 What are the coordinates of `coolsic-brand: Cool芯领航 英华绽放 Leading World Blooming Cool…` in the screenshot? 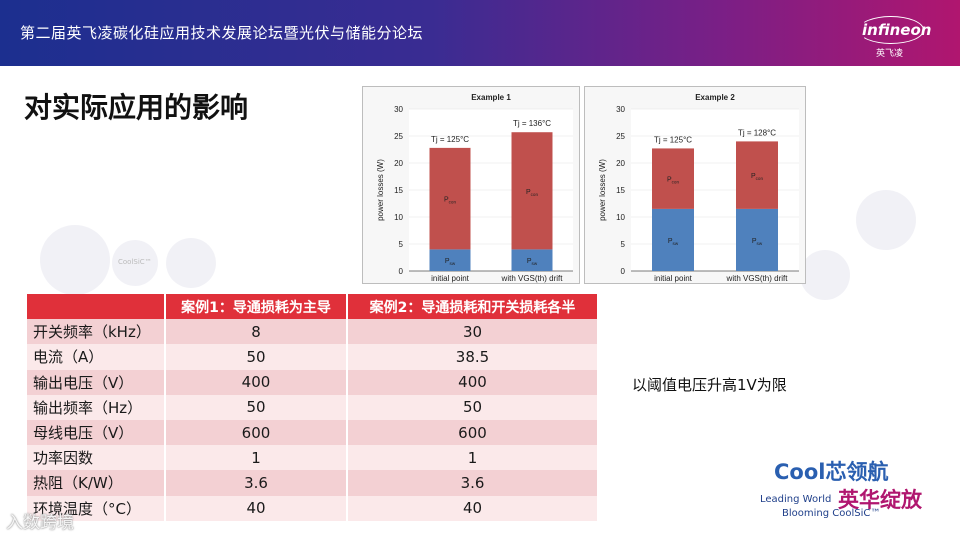 It's located at (855, 492).